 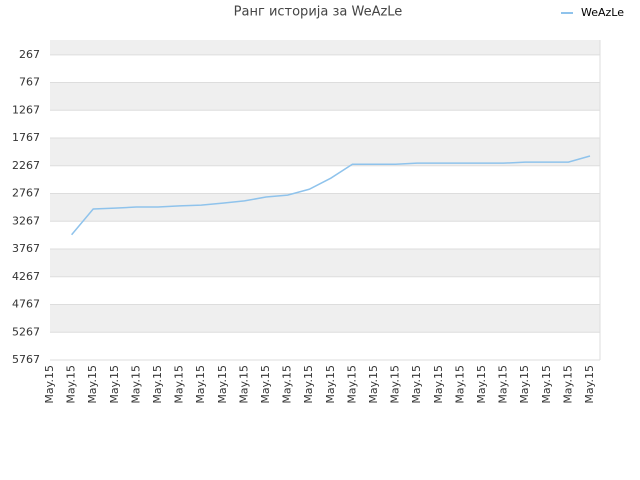 What do you see at coordinates (26, 220) in the screenshot?
I see `y-tick-label: 3267` at bounding box center [26, 220].